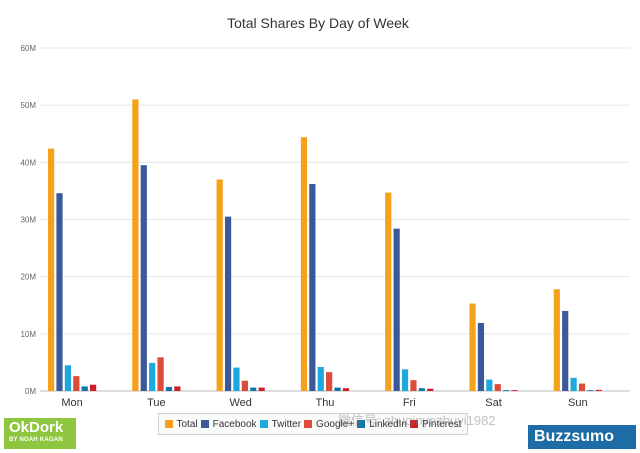 Image resolution: width=640 pixels, height=453 pixels. What do you see at coordinates (219, 285) in the screenshot?
I see `bar-total-wed` at bounding box center [219, 285].